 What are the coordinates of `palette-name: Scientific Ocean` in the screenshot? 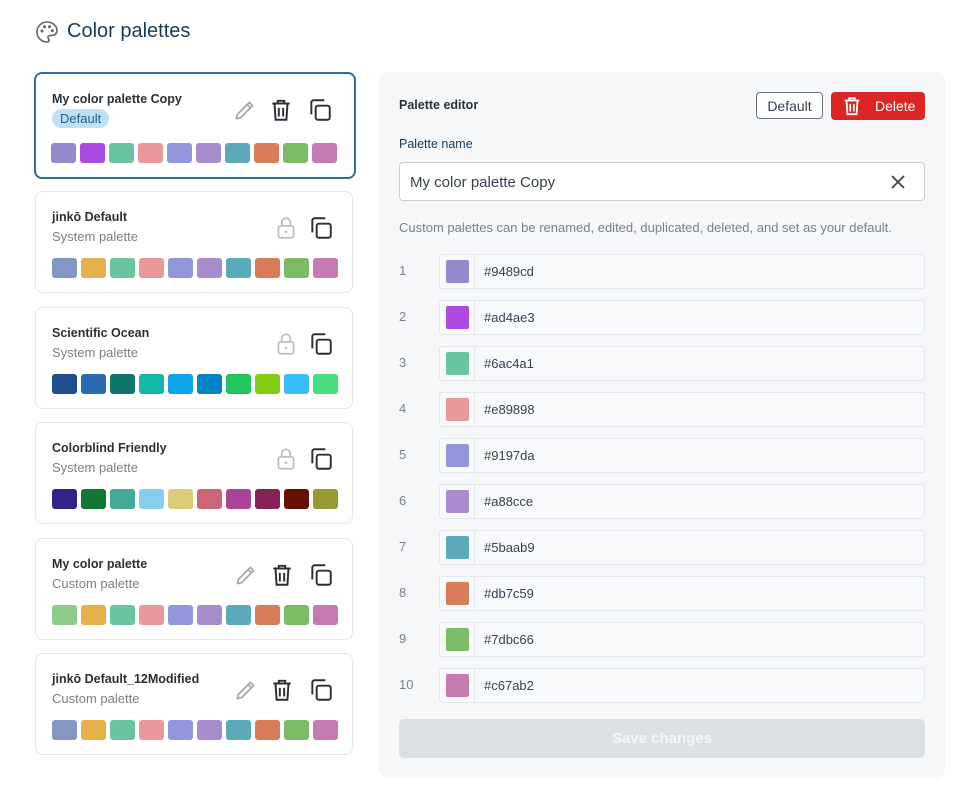 It's located at (101, 333).